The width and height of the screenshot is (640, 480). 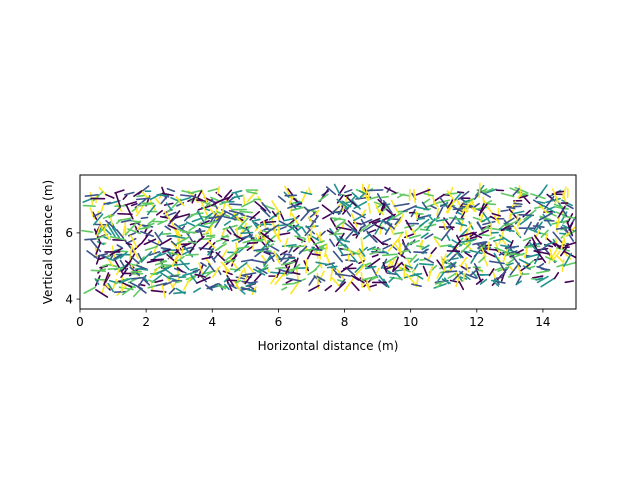 What do you see at coordinates (542, 322) in the screenshot?
I see `x-tick-label: 14` at bounding box center [542, 322].